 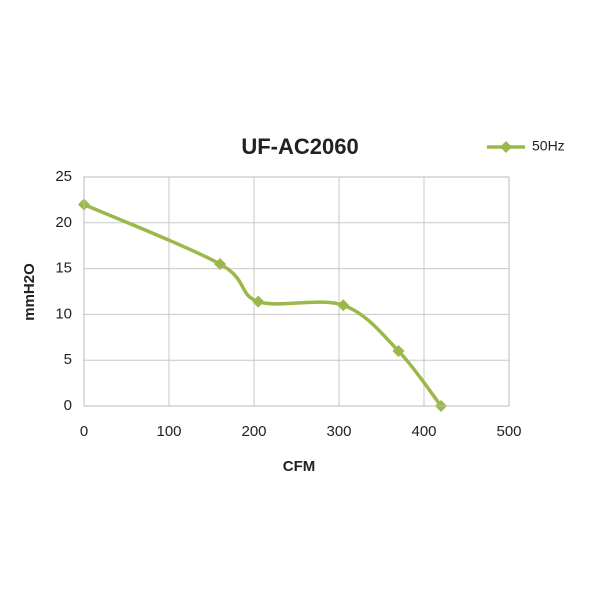 What do you see at coordinates (68, 359) in the screenshot?
I see `y-tick-label: 5` at bounding box center [68, 359].